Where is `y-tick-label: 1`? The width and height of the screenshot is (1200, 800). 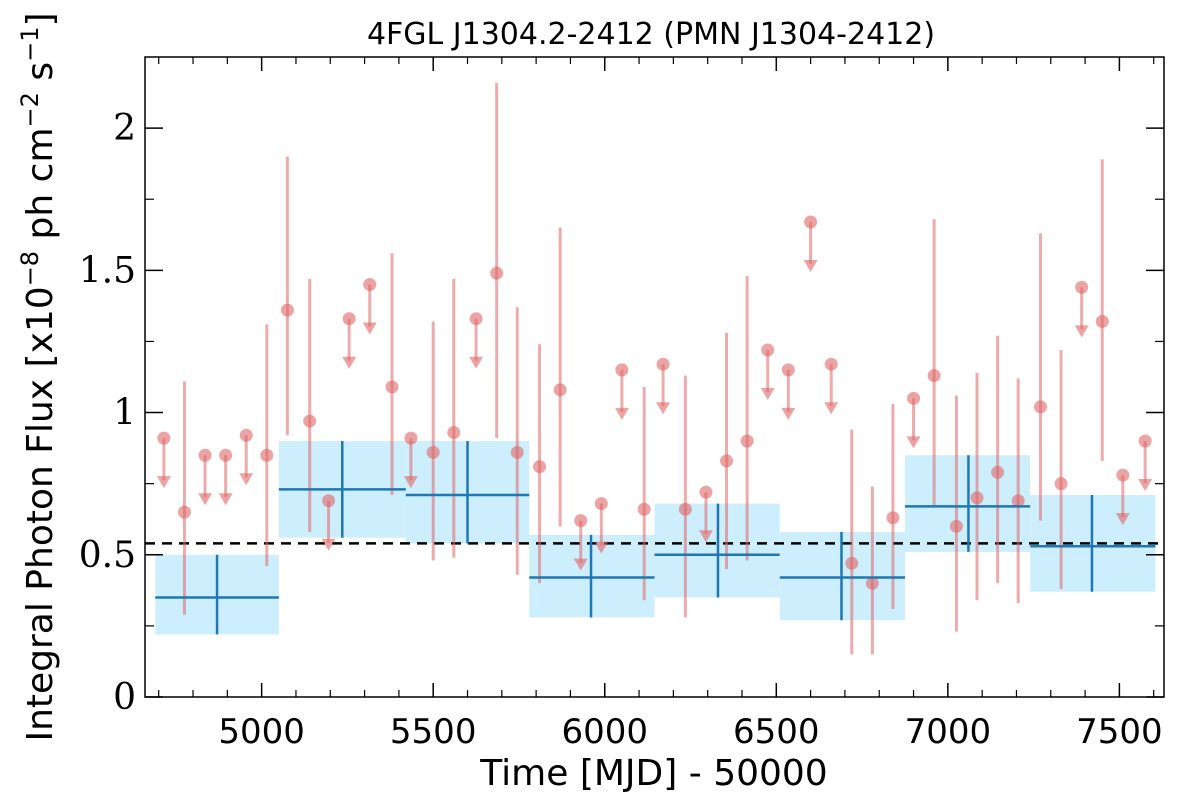 y-tick-label: 1 is located at coordinates (124, 413).